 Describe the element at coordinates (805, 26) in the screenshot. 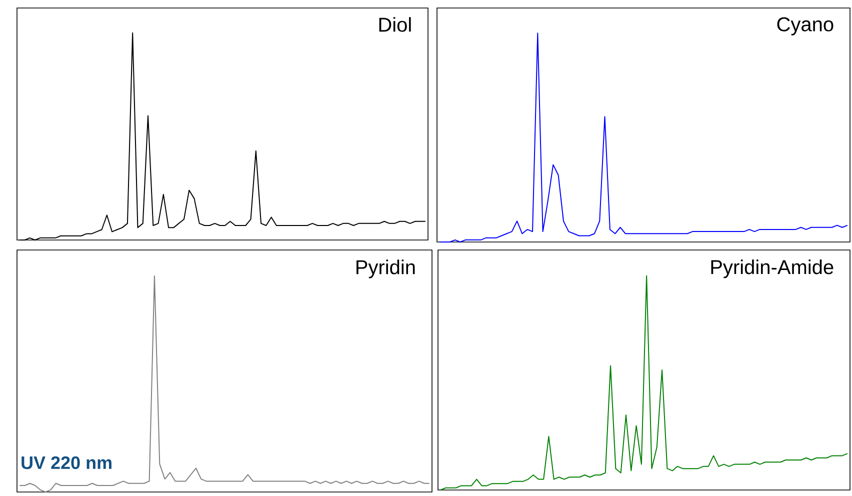

I see `chart-title: Cyano` at that location.